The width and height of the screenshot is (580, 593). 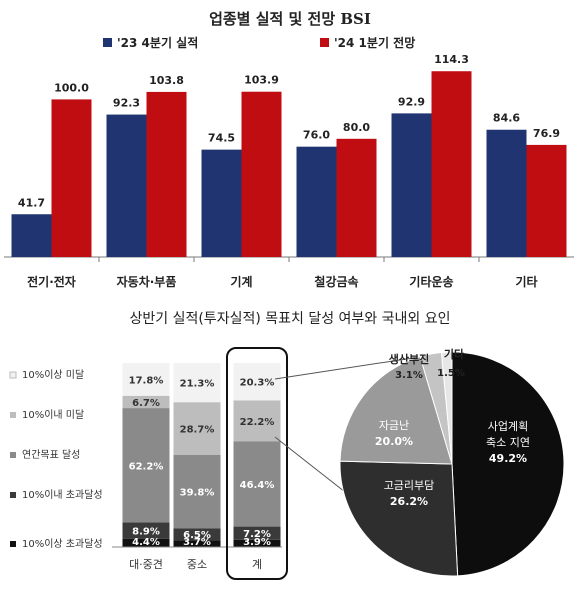 I want to click on stacked-value-label-1-3: 3.9%, so click(x=257, y=542).